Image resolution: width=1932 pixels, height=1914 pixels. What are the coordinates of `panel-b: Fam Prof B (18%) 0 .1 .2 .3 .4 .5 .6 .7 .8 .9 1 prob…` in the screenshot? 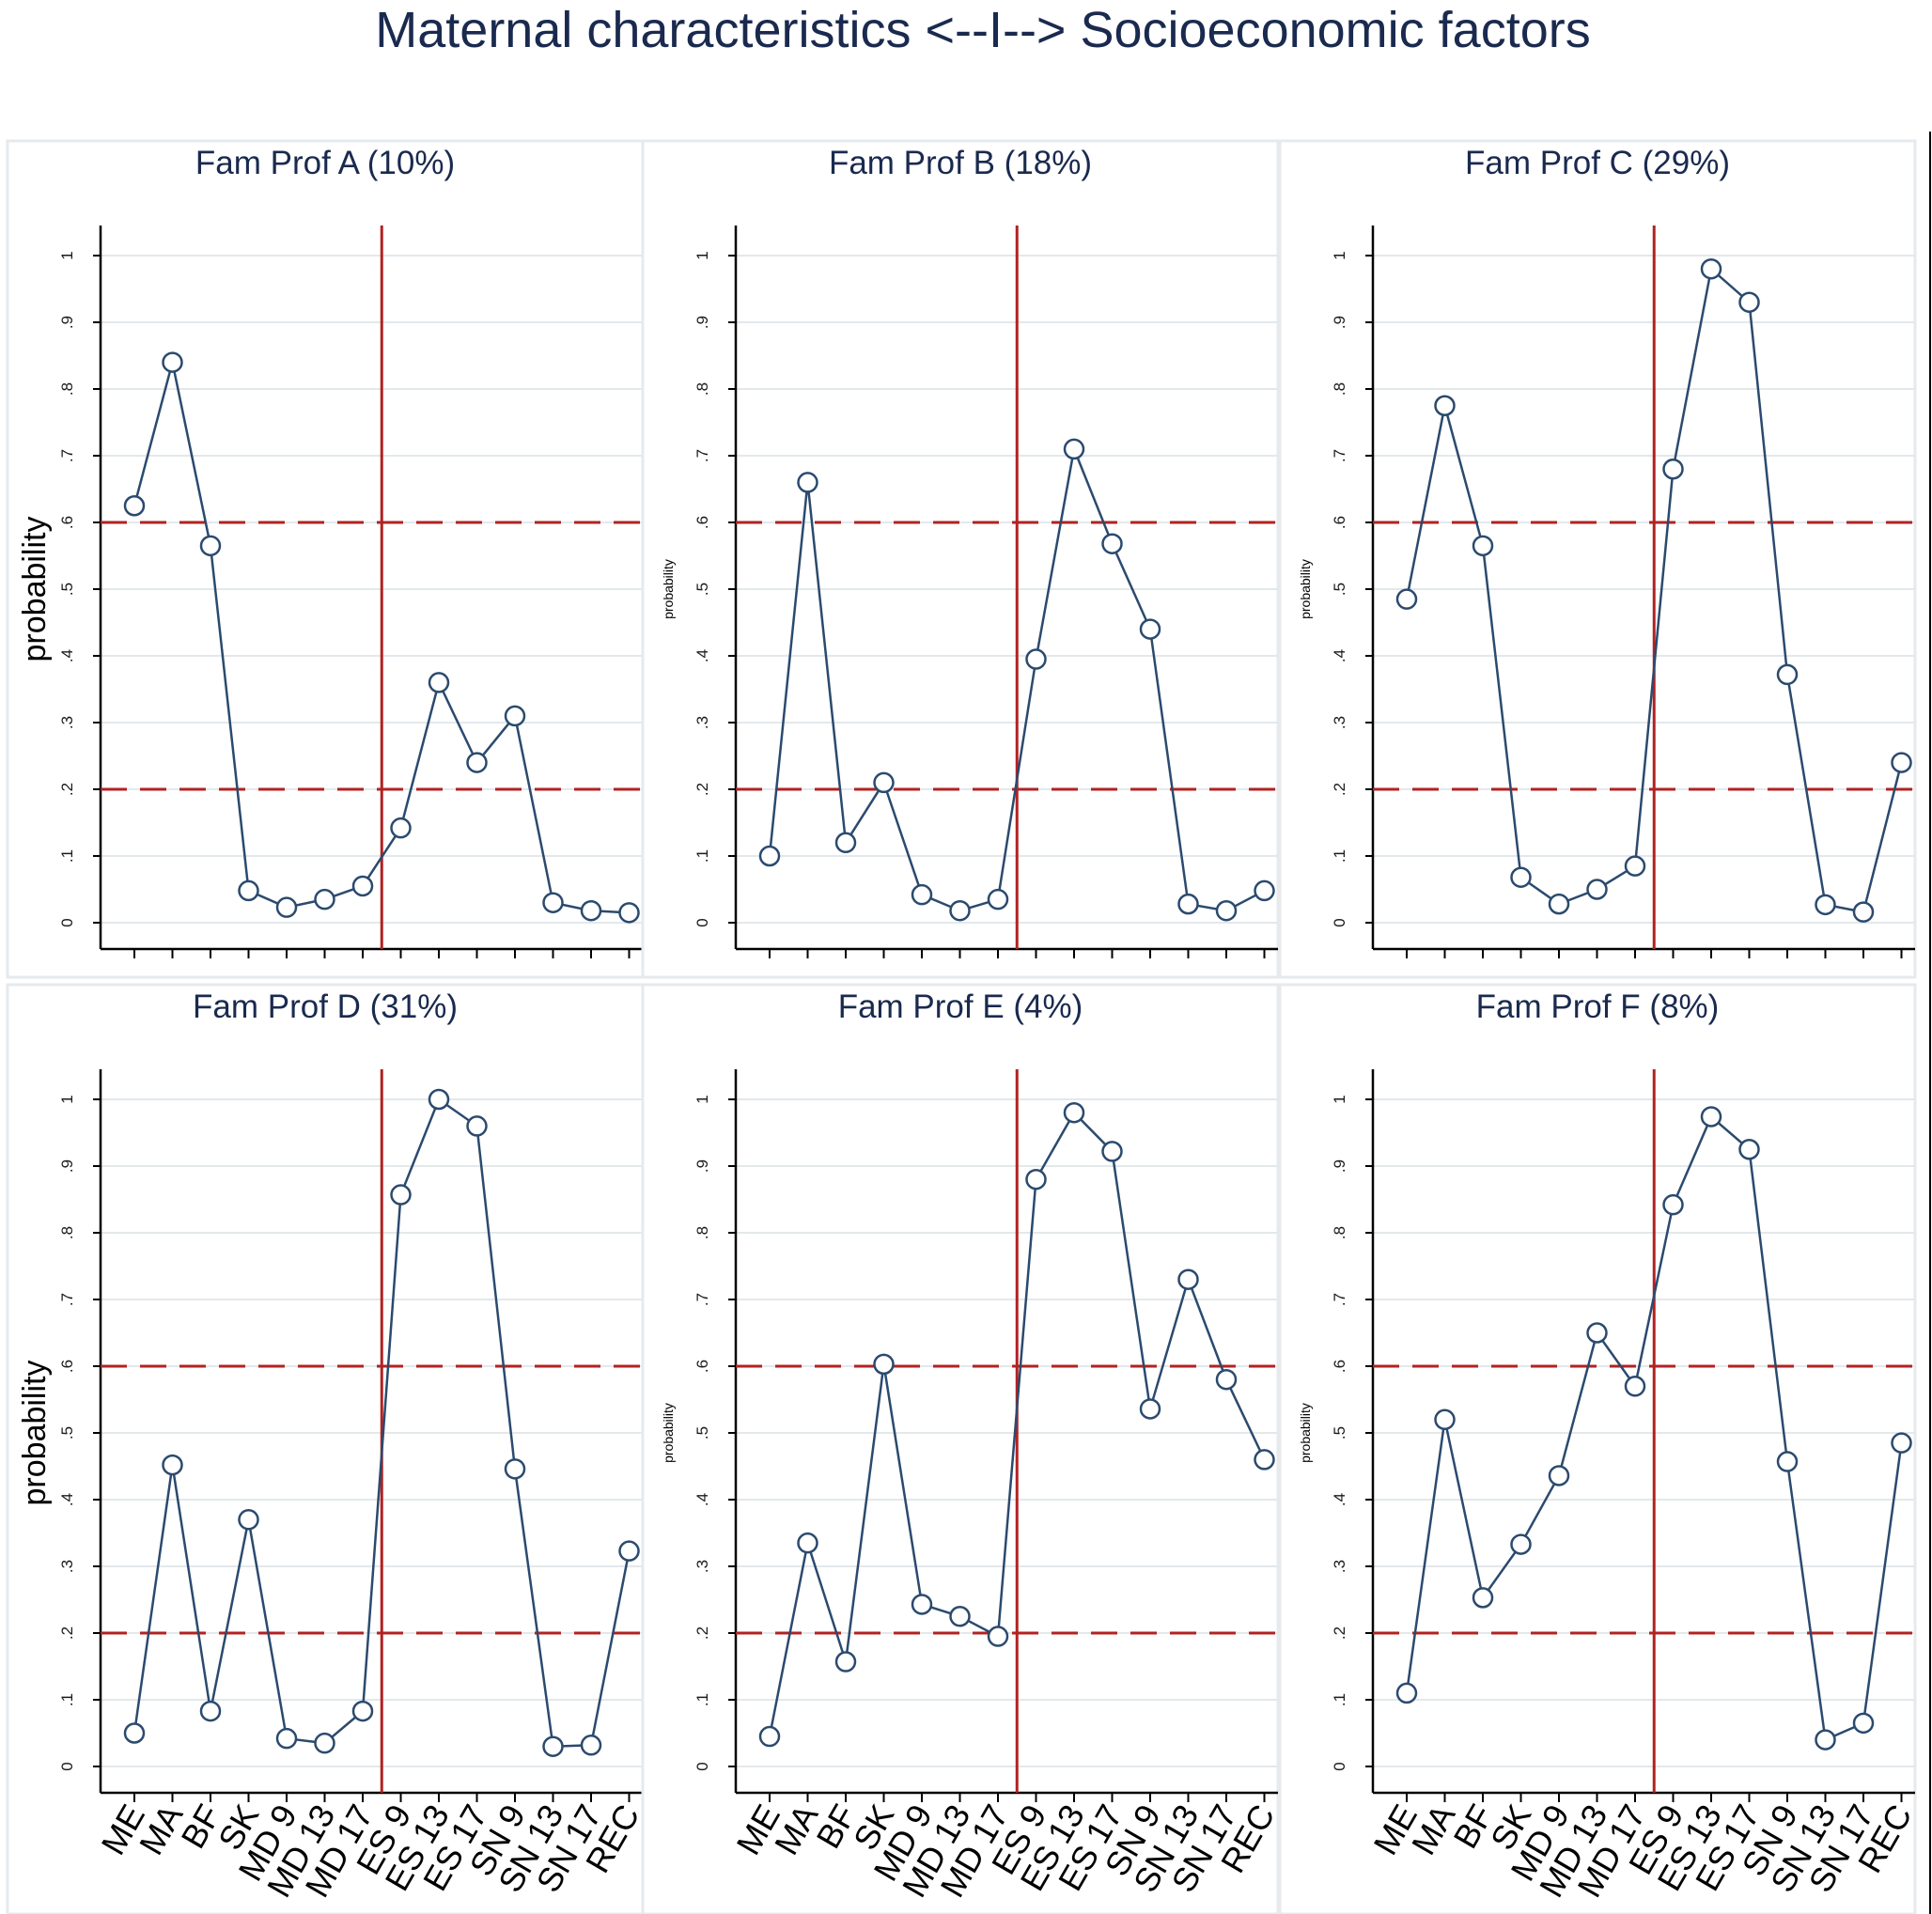 It's located at (960, 559).